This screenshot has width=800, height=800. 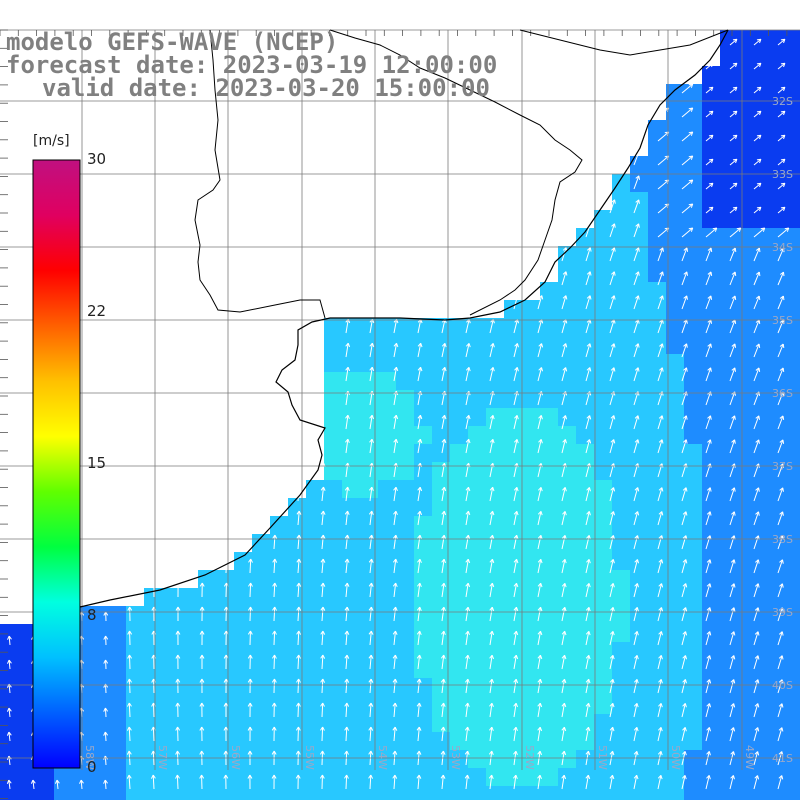 I want to click on latitude-label: 38S, so click(x=782, y=539).